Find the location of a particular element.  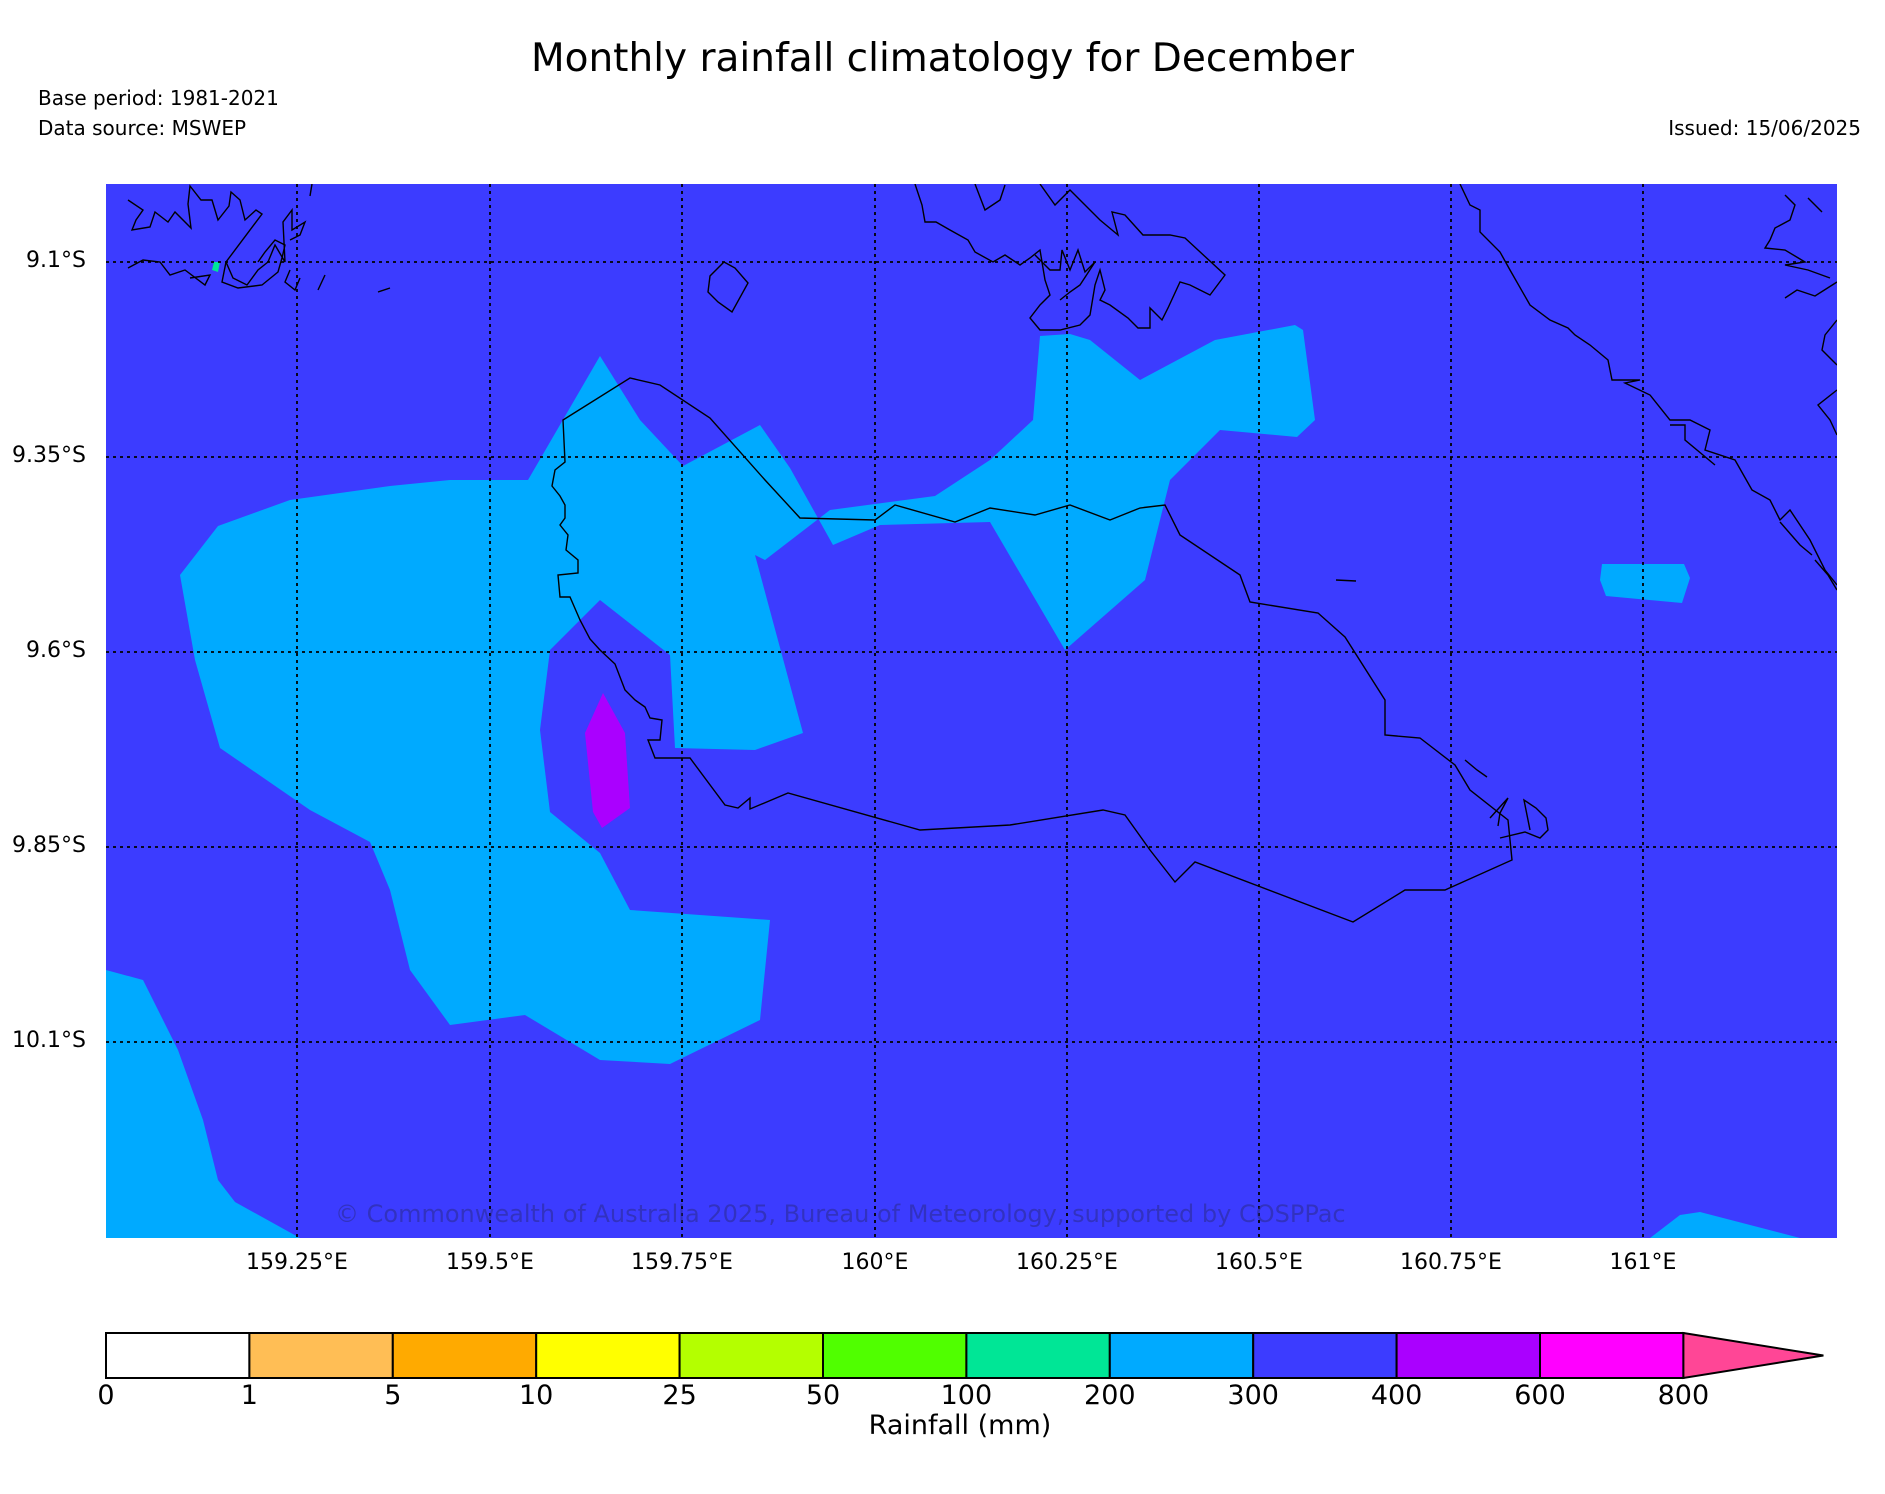

lon-label-159.75: 159.75°E is located at coordinates (682, 1262).